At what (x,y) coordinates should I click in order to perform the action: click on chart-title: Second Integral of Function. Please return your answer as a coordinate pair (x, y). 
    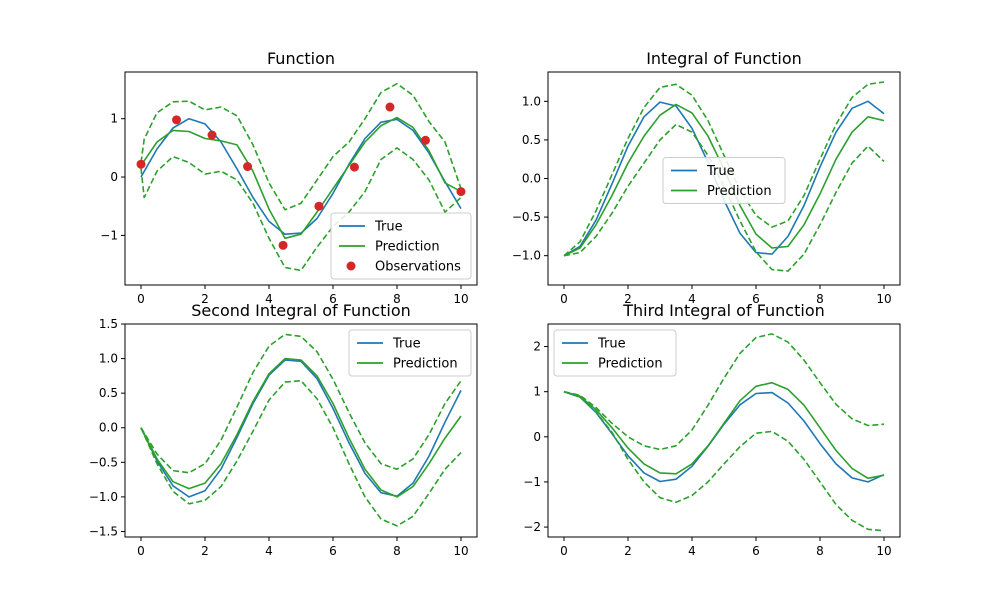
    Looking at the image, I should click on (301, 310).